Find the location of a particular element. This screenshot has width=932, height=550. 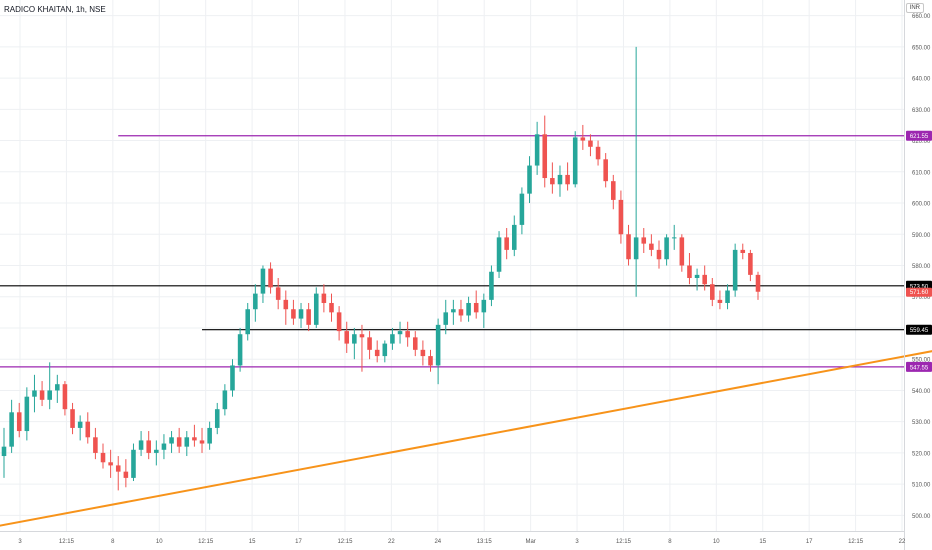

price-tick-label: 640.00 is located at coordinates (921, 80).